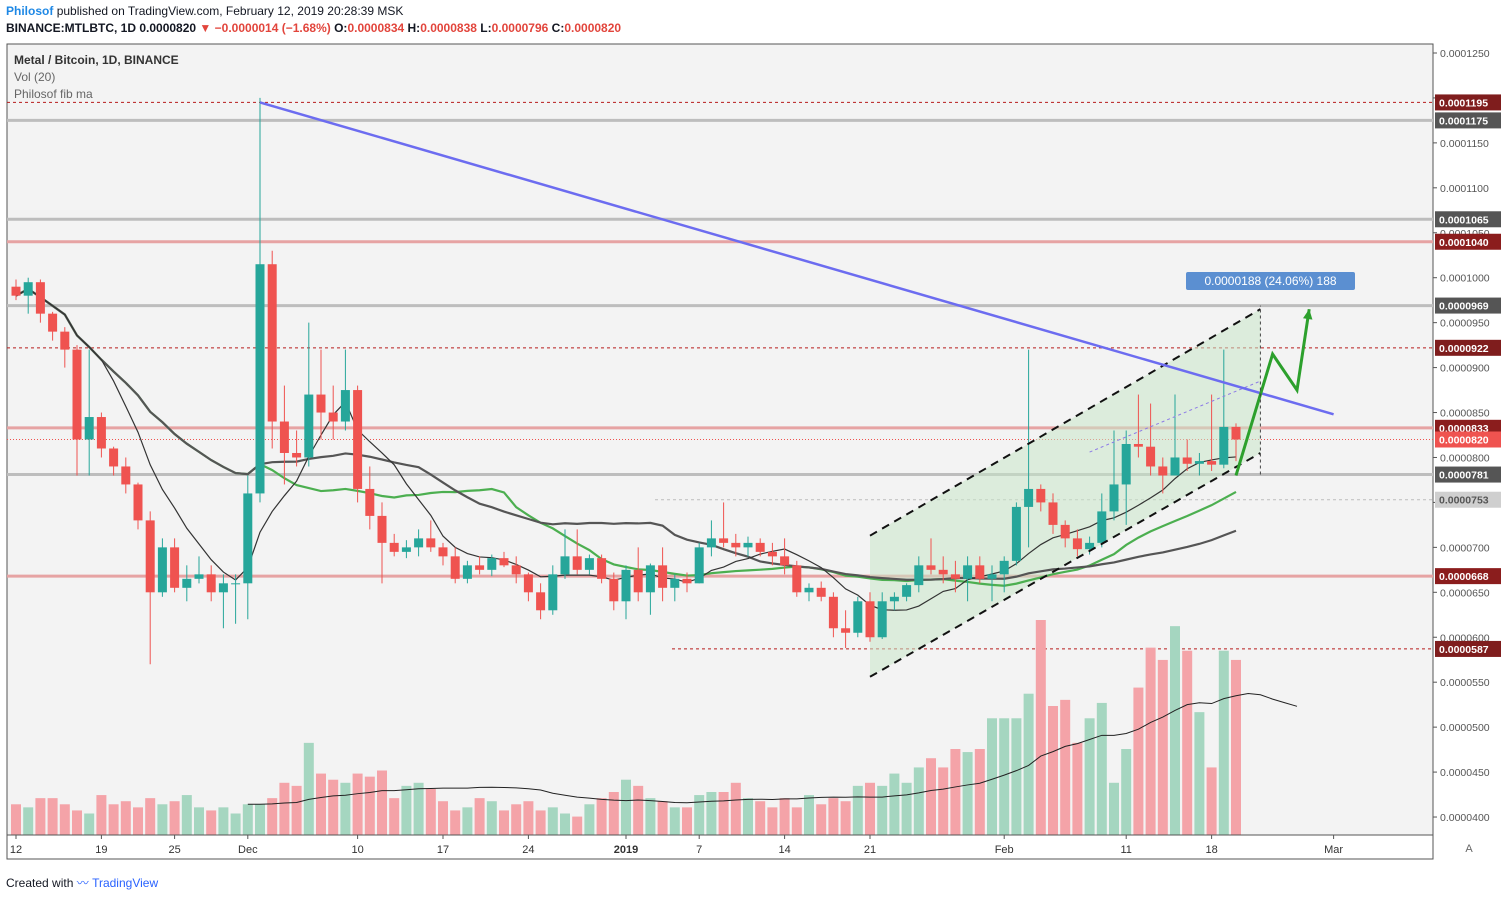  What do you see at coordinates (16, 850) in the screenshot?
I see `x-tick-label: 12` at bounding box center [16, 850].